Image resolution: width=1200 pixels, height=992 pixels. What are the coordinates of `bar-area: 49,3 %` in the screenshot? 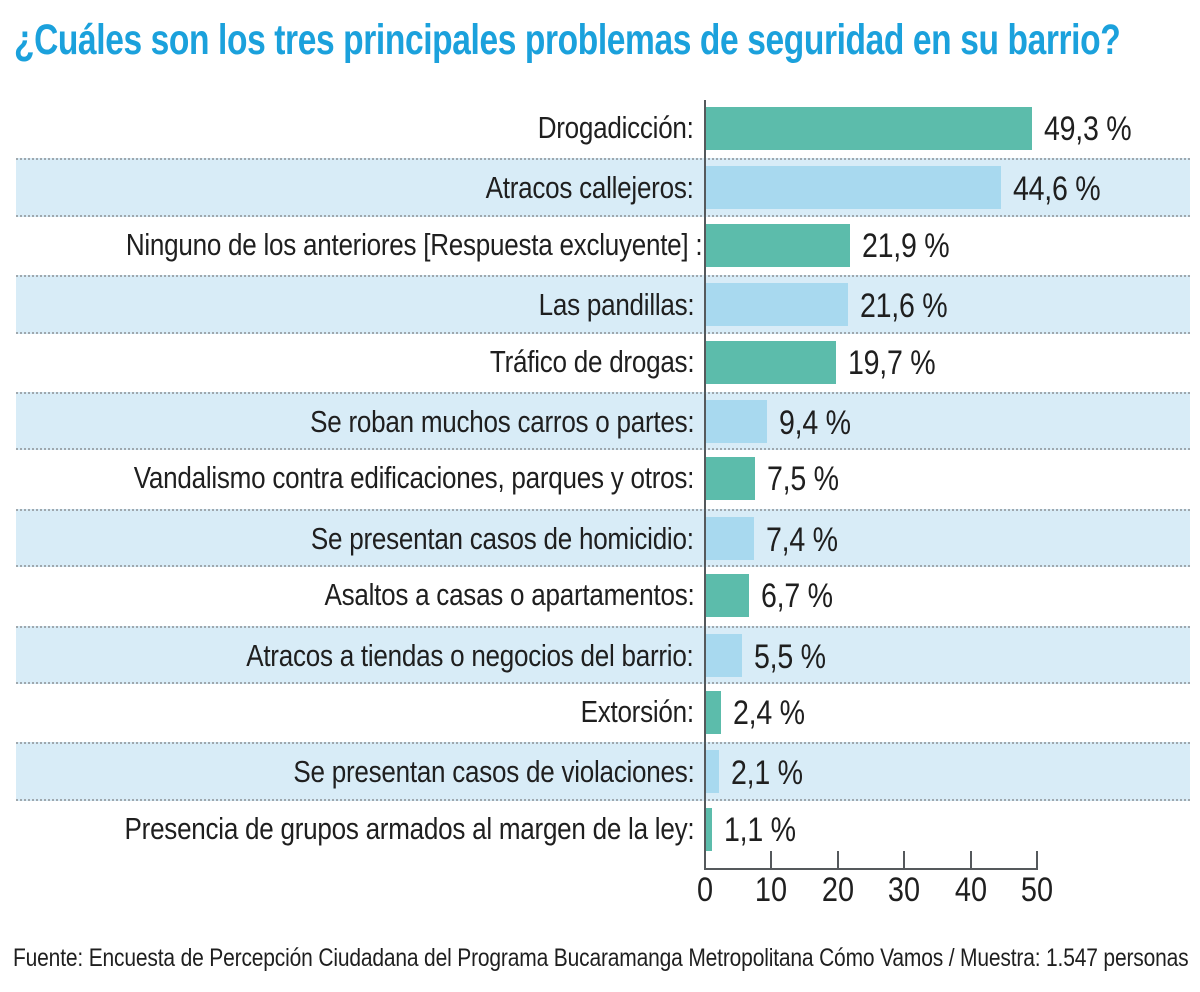 It's located at (947, 129).